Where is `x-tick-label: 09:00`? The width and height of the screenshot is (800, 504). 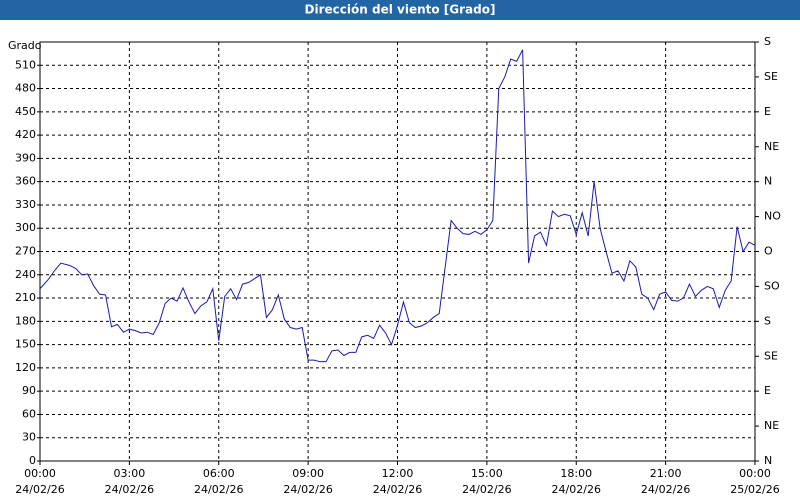
x-tick-label: 09:00 is located at coordinates (308, 473).